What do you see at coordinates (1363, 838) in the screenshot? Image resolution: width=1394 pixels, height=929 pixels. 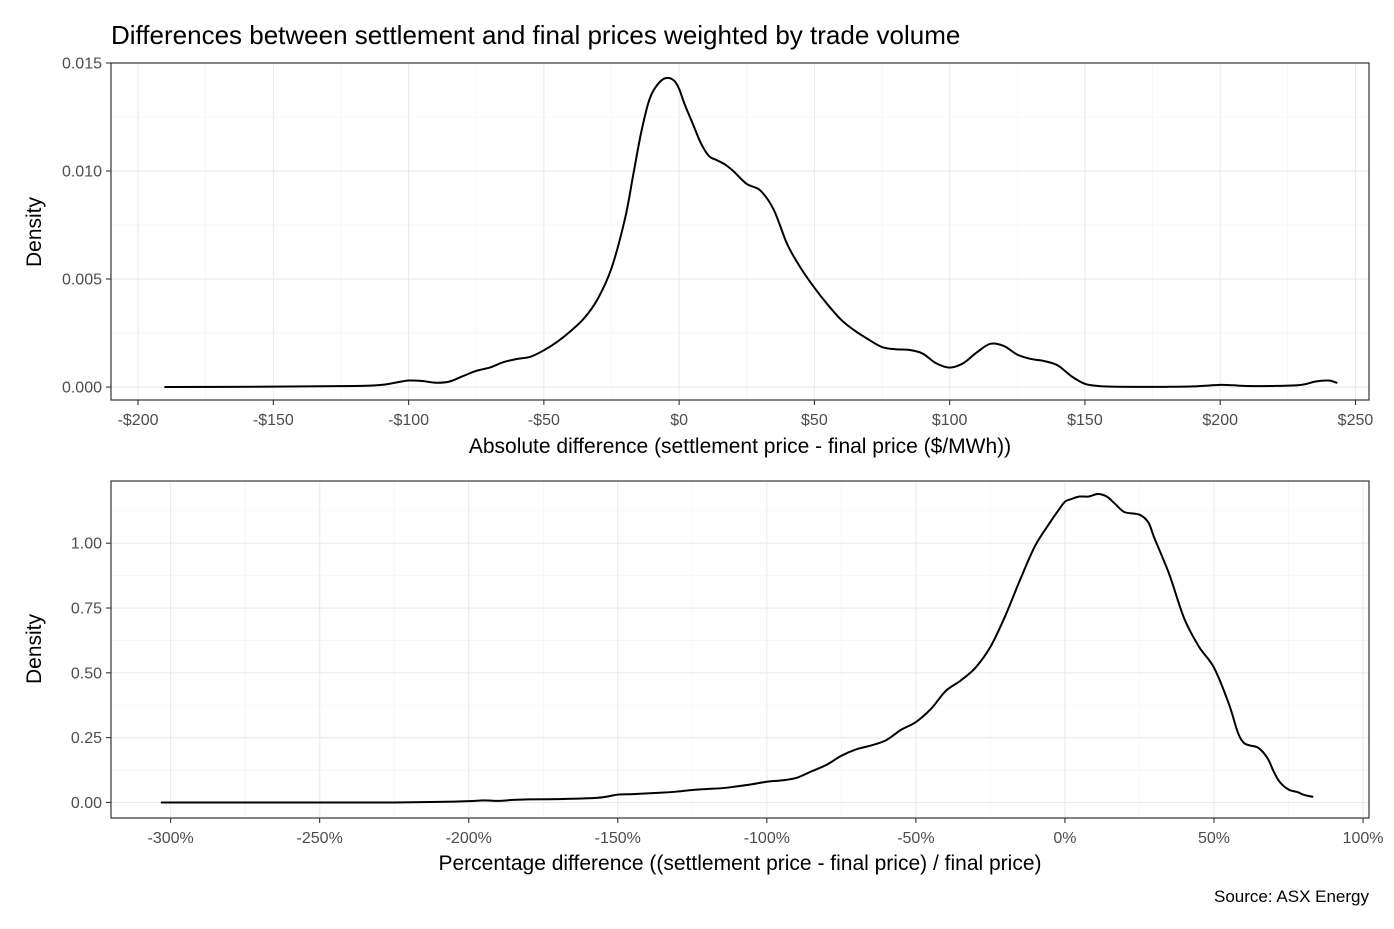 I see `percentage-difference-x-tick-label: 100%` at bounding box center [1363, 838].